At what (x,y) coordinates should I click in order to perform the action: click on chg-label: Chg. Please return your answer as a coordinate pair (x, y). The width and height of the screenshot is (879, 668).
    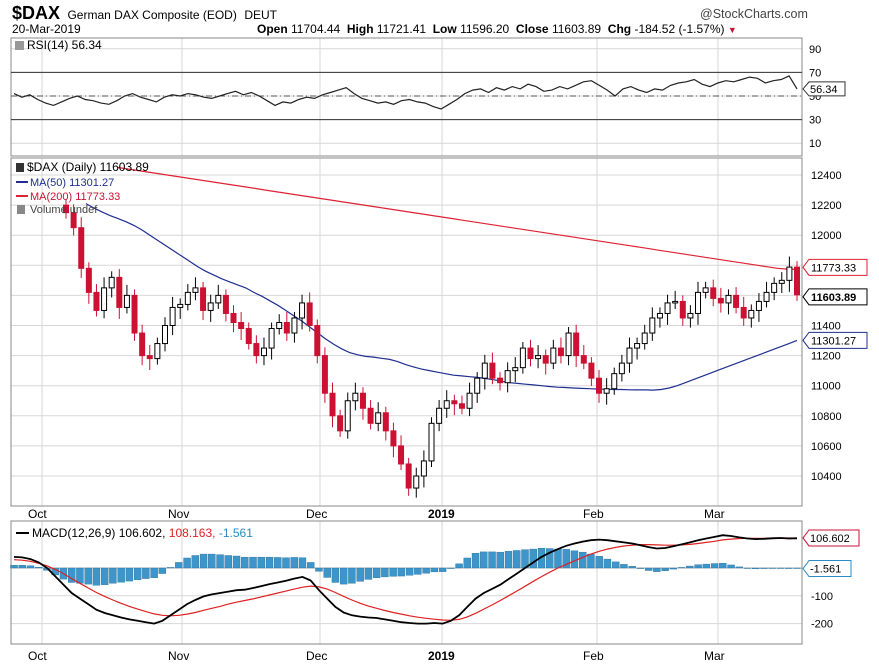
    Looking at the image, I should click on (619, 29).